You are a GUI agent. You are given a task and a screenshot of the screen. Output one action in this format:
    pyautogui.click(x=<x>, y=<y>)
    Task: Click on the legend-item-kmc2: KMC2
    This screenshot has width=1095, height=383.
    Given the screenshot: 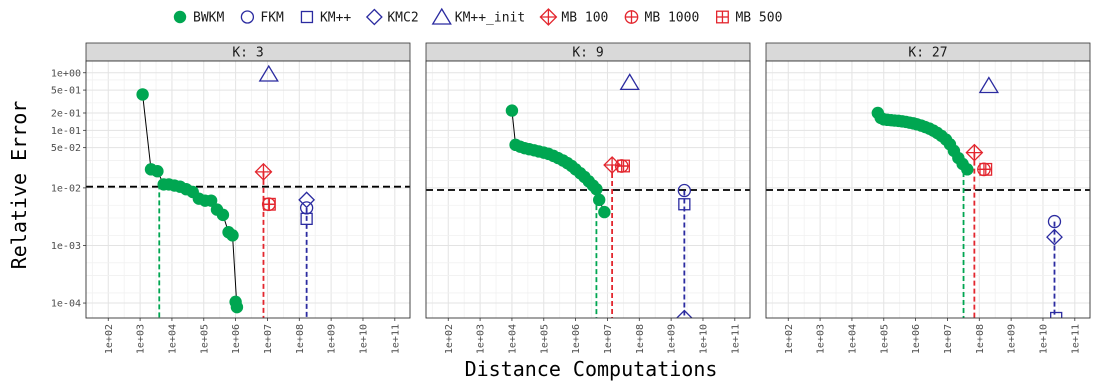 What is the action you would take?
    pyautogui.click(x=392, y=17)
    